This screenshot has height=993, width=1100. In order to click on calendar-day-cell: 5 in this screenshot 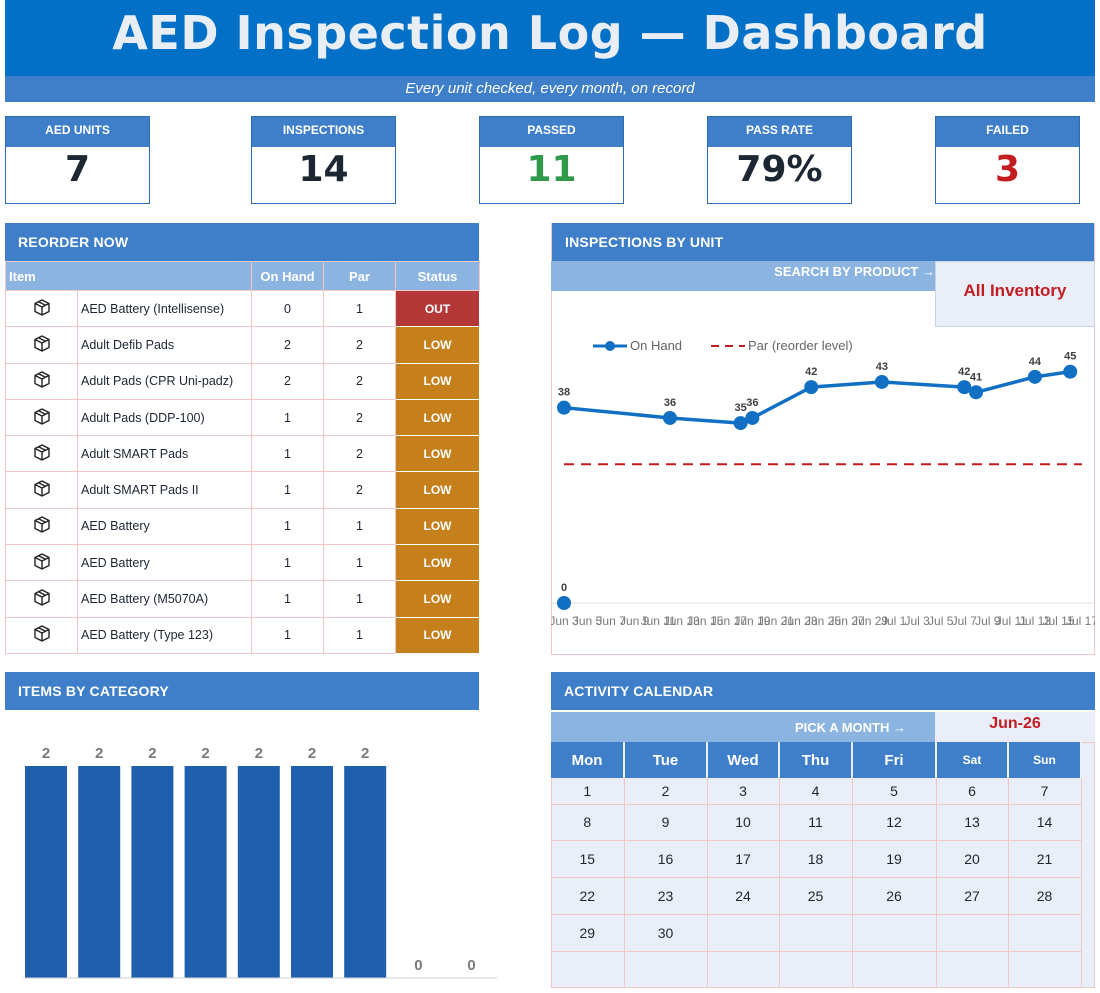, I will do `click(894, 791)`.